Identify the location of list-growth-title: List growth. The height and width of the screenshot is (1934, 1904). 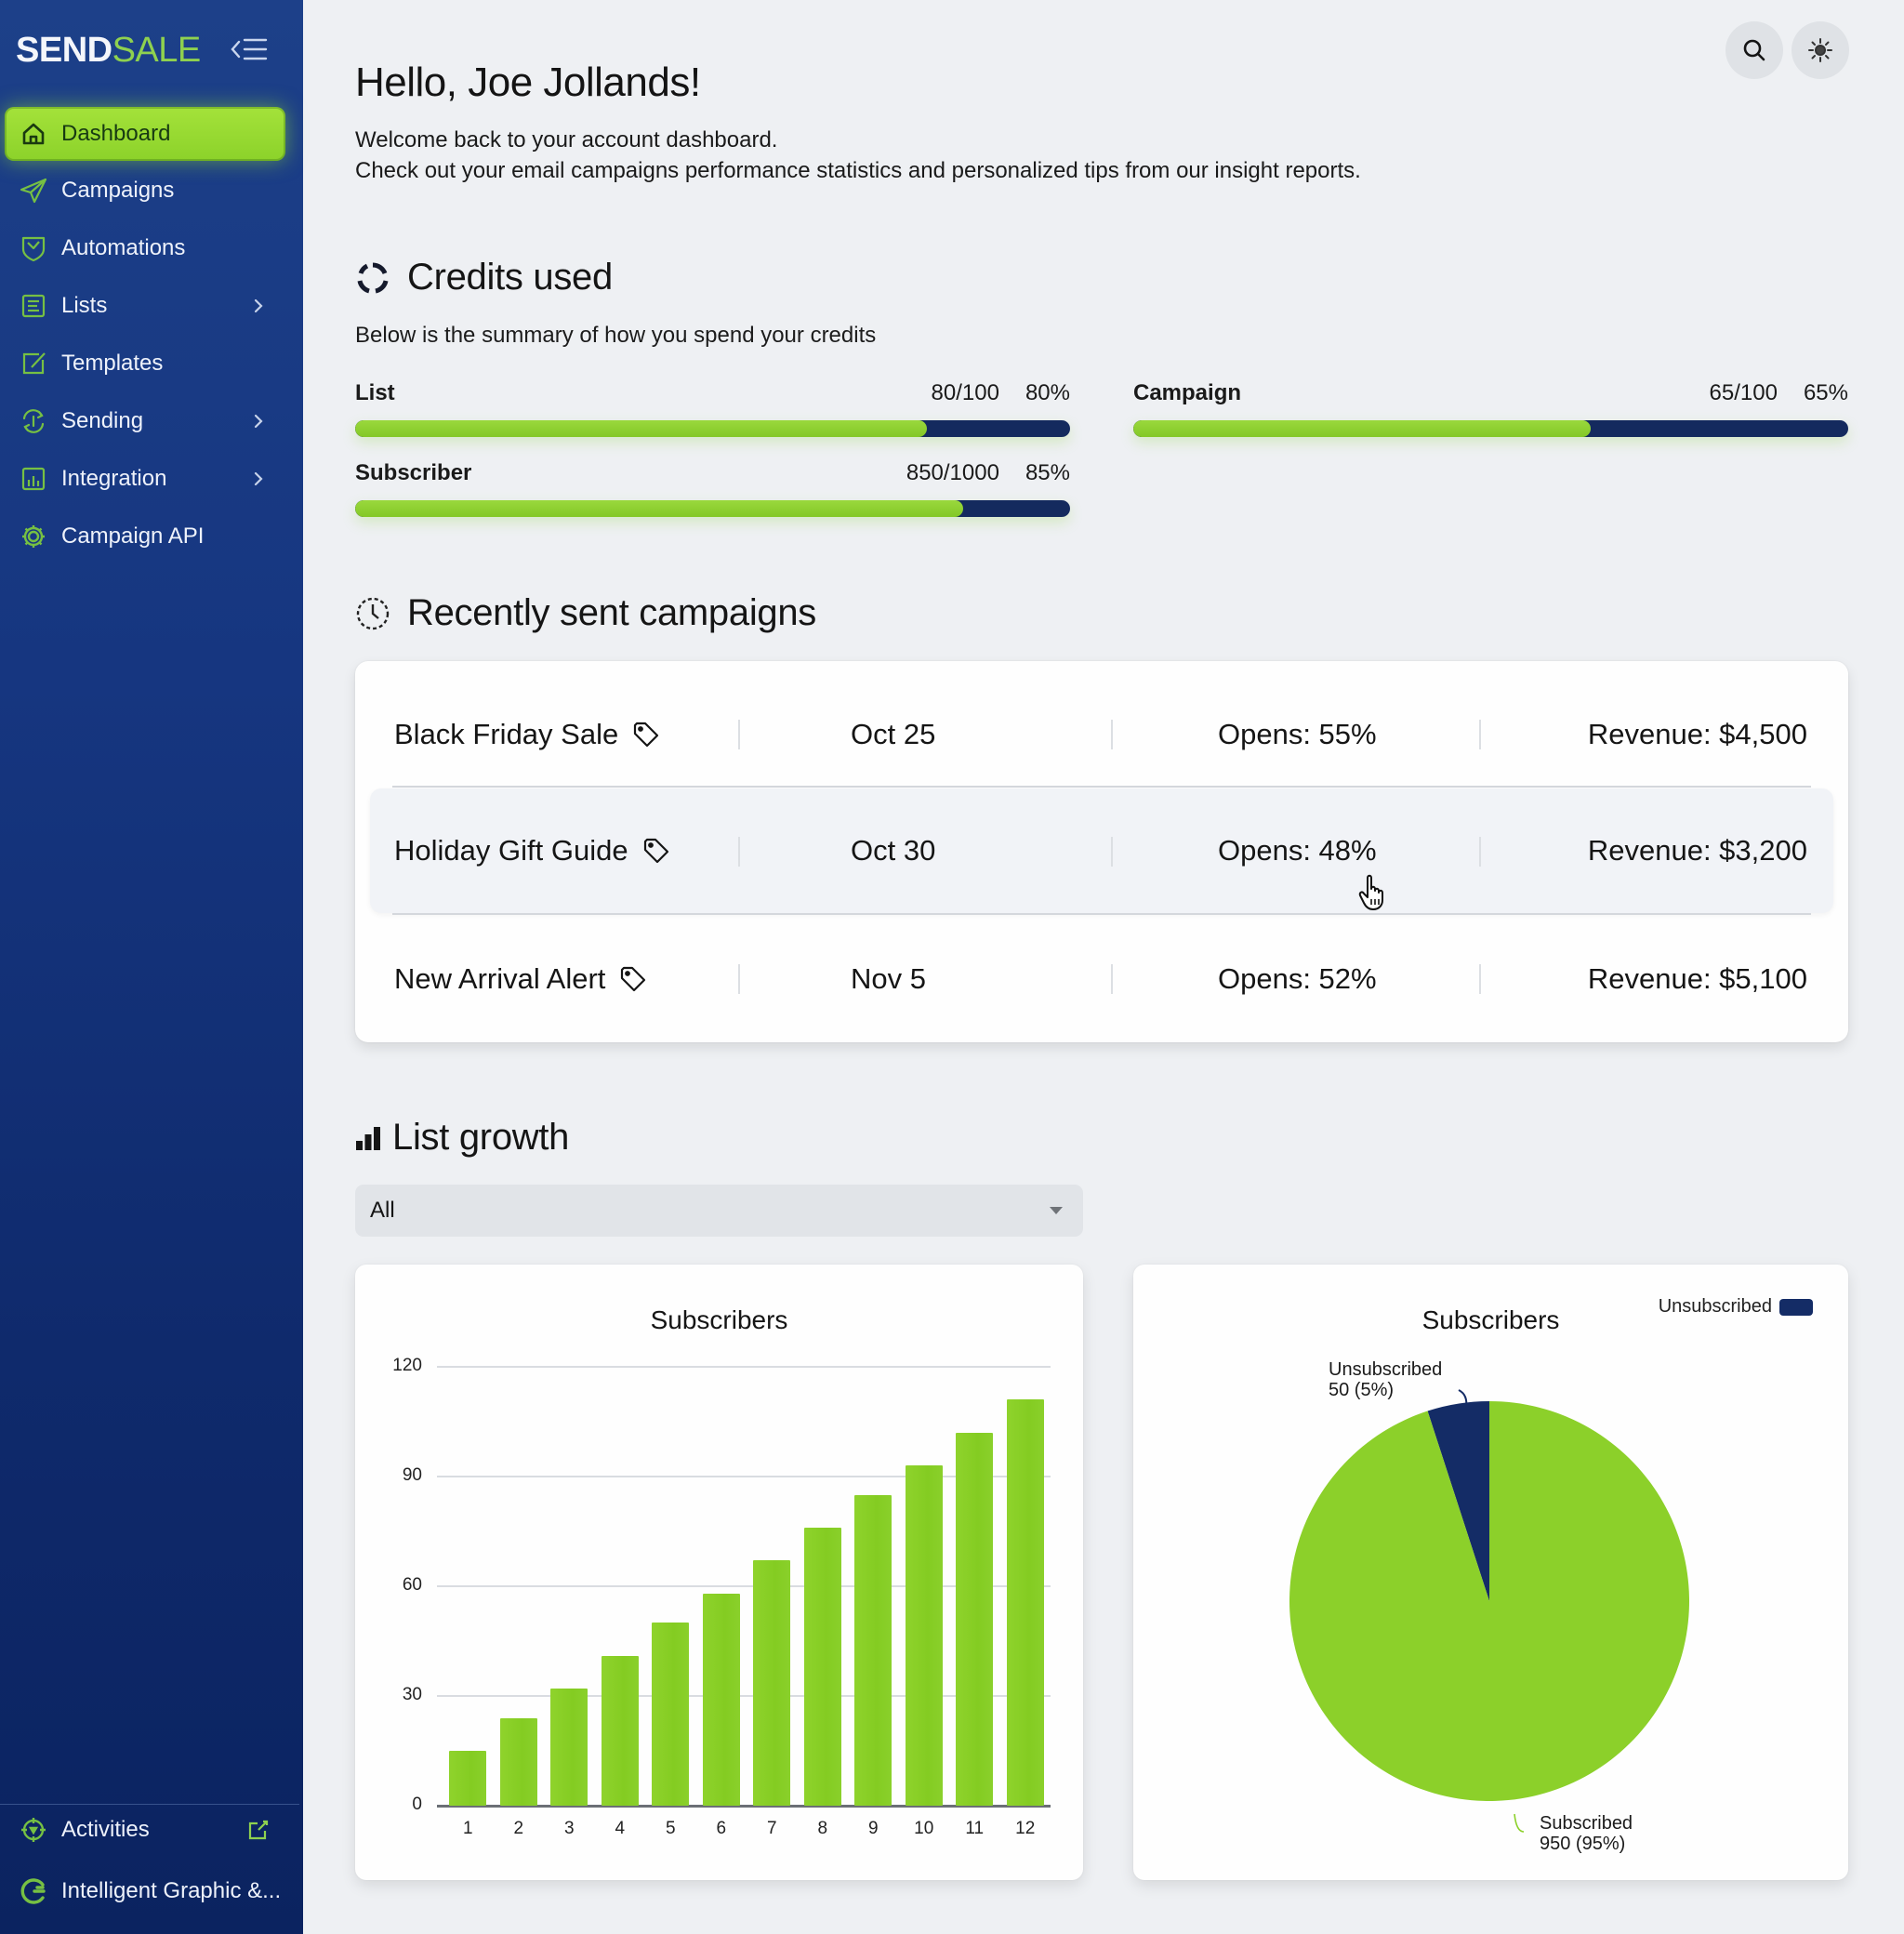
(481, 1138).